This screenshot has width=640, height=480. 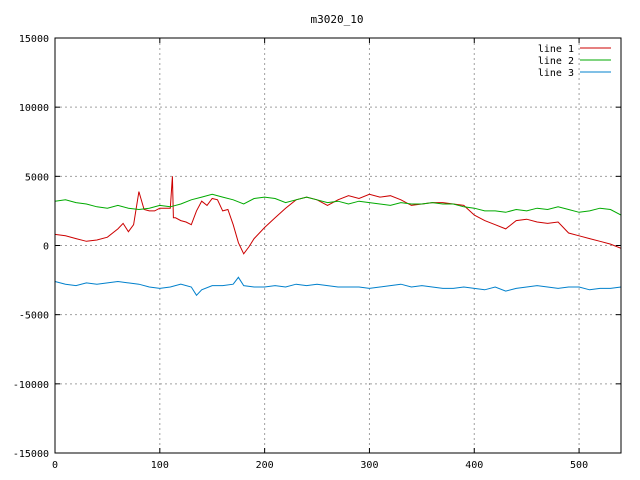 What do you see at coordinates (34, 108) in the screenshot?
I see `y-tick-label: 10000` at bounding box center [34, 108].